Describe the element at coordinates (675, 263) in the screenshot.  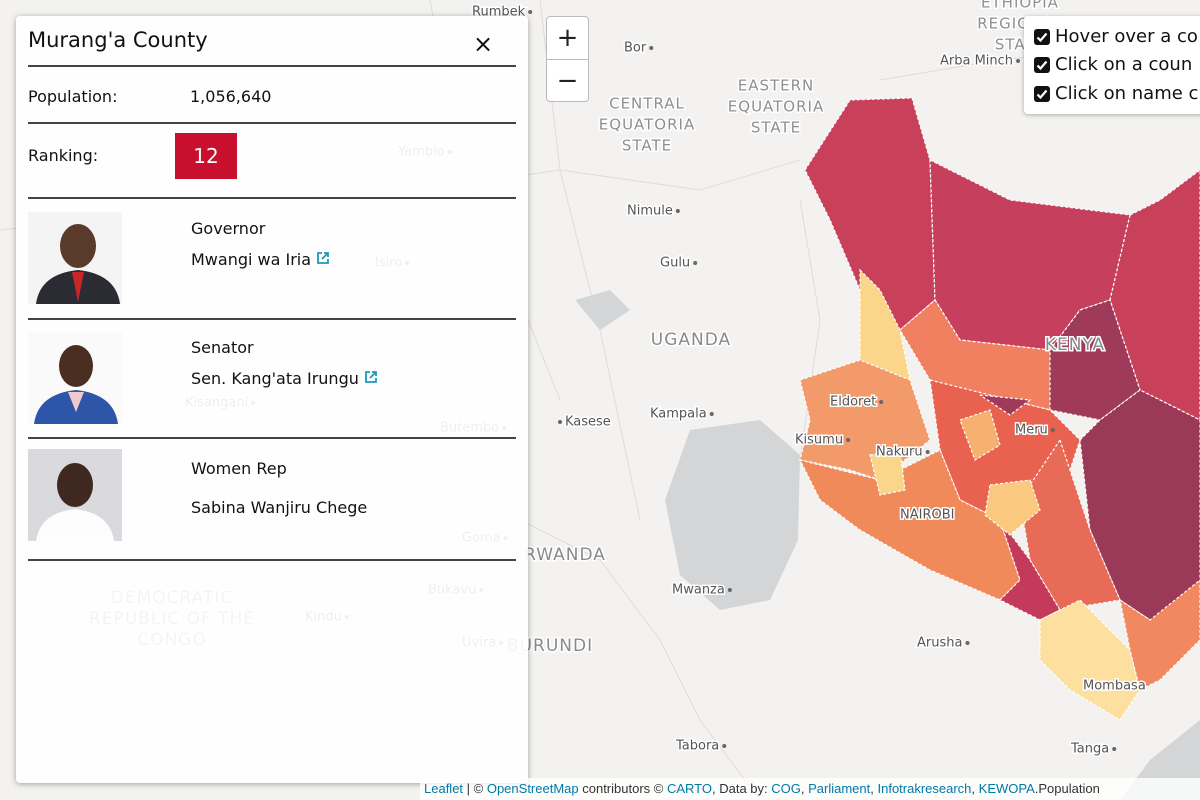
I see `city-label: Gulu` at that location.